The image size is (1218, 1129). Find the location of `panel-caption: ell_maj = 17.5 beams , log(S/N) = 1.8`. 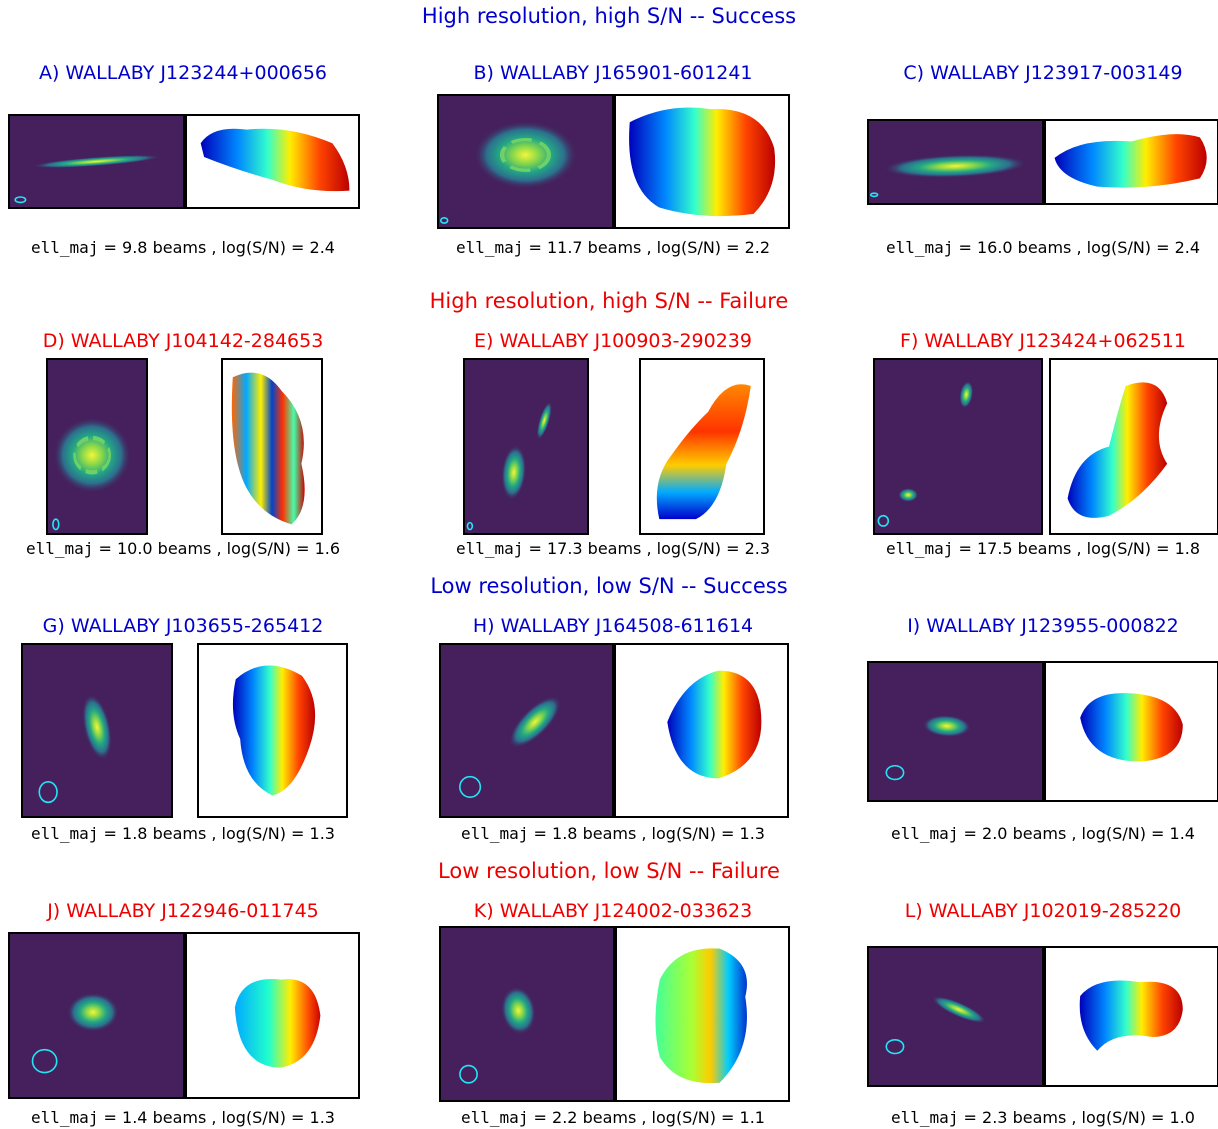

panel-caption: ell_maj = 17.5 beams , log(S/N) = 1.8 is located at coordinates (1030, 548).